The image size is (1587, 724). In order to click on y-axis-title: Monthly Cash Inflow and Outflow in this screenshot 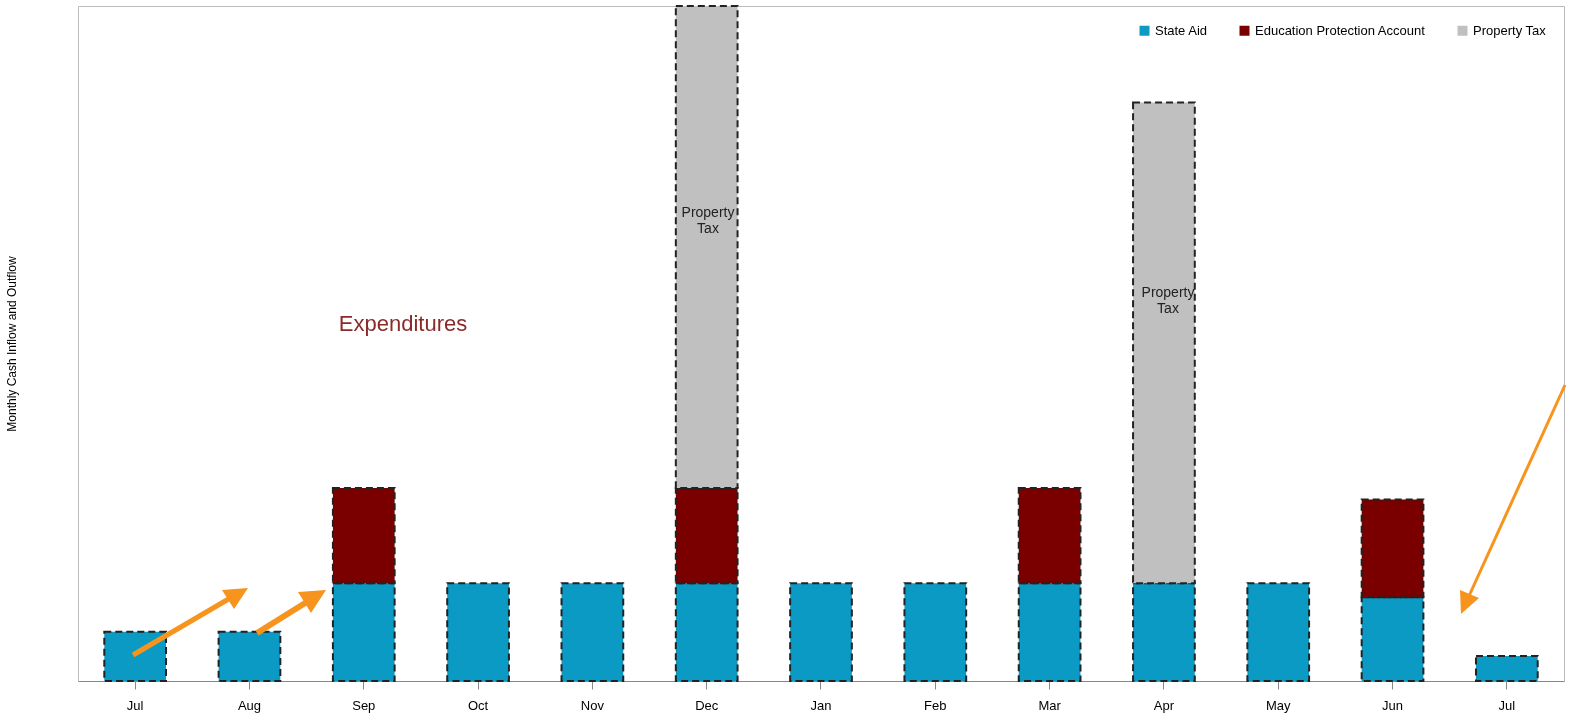, I will do `click(11, 343)`.